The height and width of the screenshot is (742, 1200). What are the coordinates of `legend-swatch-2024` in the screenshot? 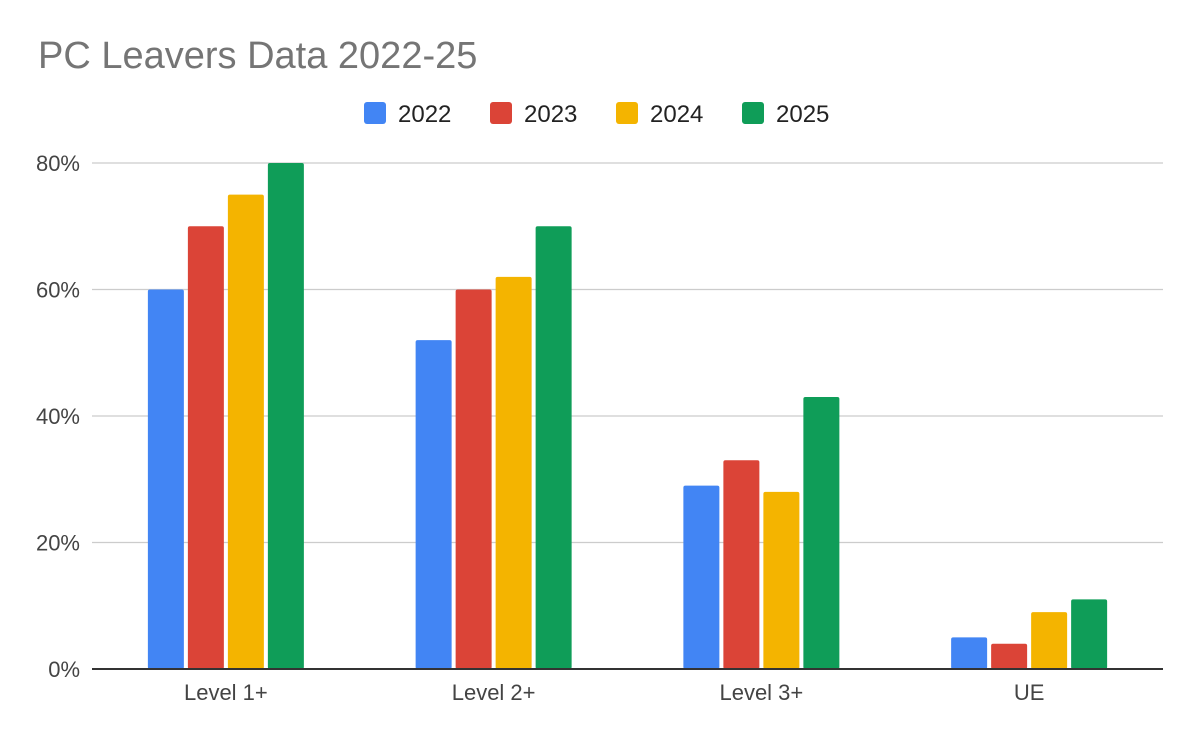 It's located at (627, 113).